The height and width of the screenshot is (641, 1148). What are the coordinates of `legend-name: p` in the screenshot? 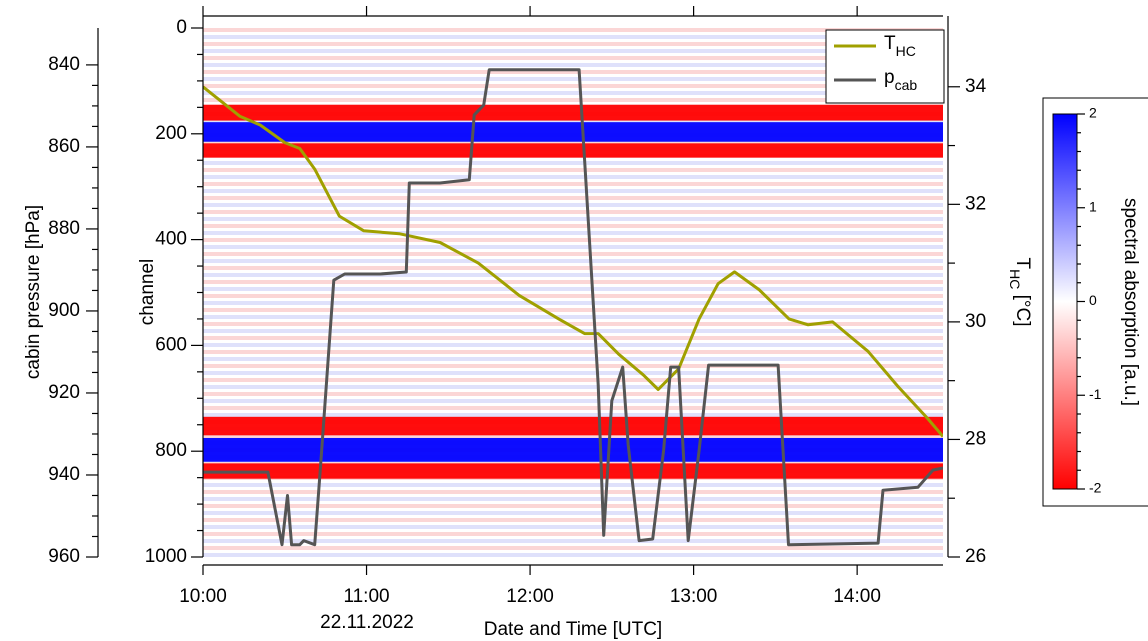 It's located at (889, 77).